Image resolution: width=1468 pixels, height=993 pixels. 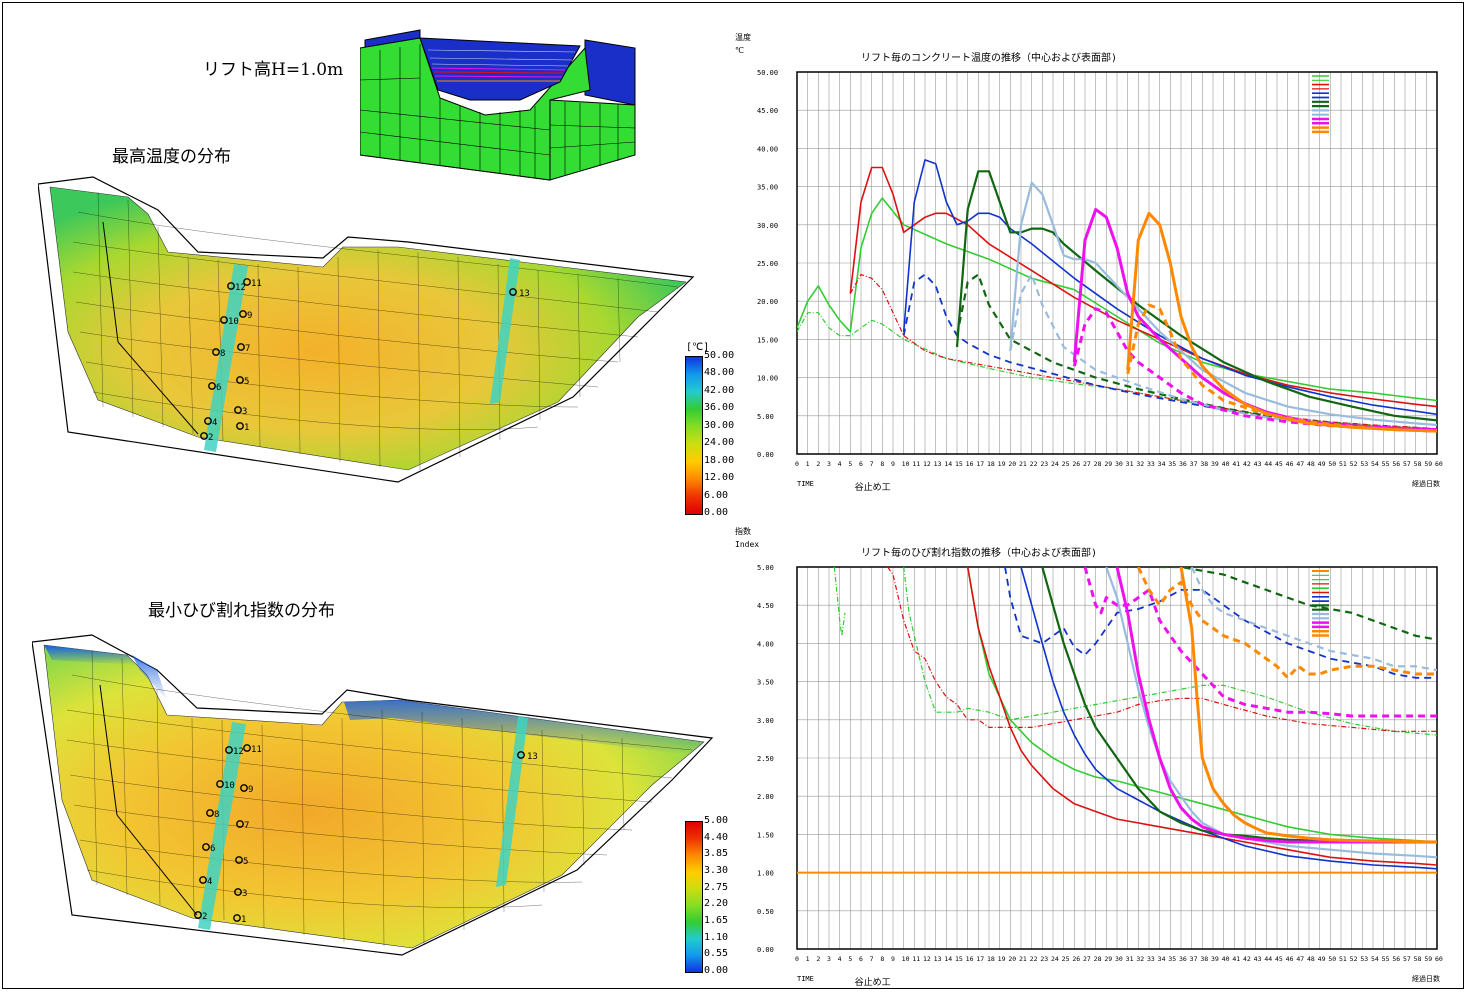 I want to click on x-tick-label: 4, so click(x=840, y=959).